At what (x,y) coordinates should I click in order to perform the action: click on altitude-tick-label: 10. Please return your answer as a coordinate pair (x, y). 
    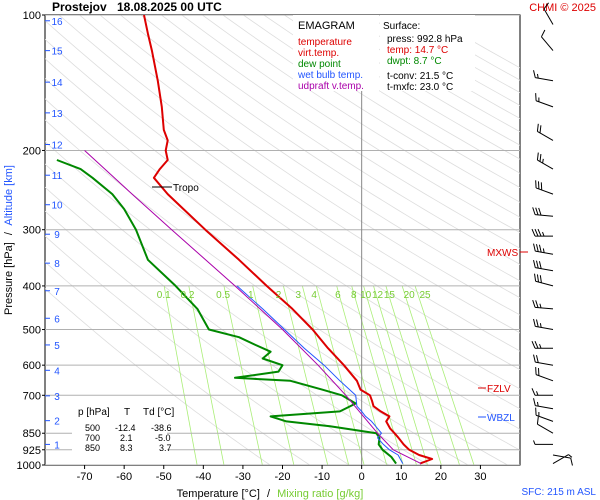
    Looking at the image, I should click on (57, 206).